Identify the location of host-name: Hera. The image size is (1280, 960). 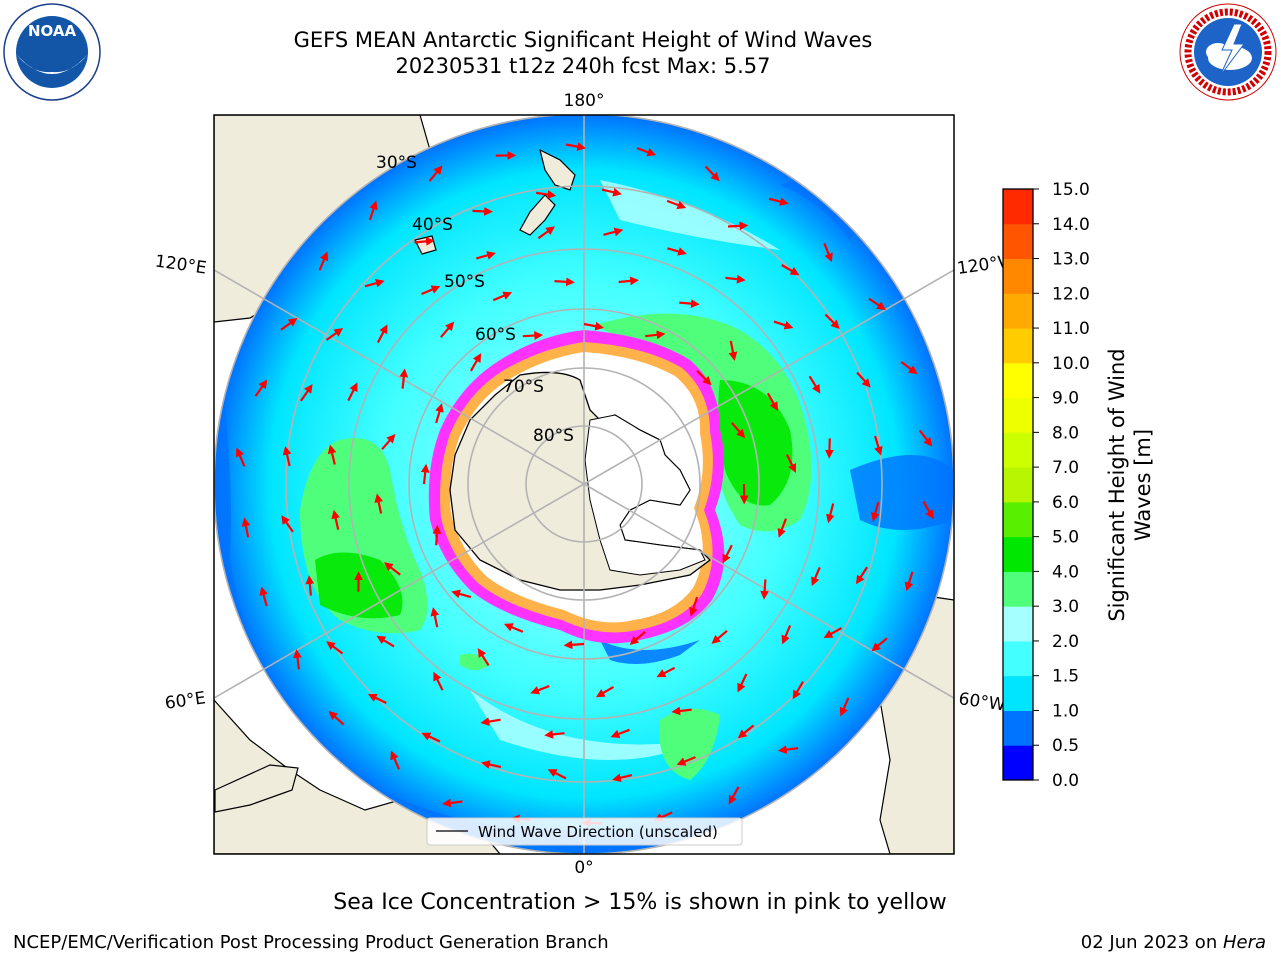
(1244, 942).